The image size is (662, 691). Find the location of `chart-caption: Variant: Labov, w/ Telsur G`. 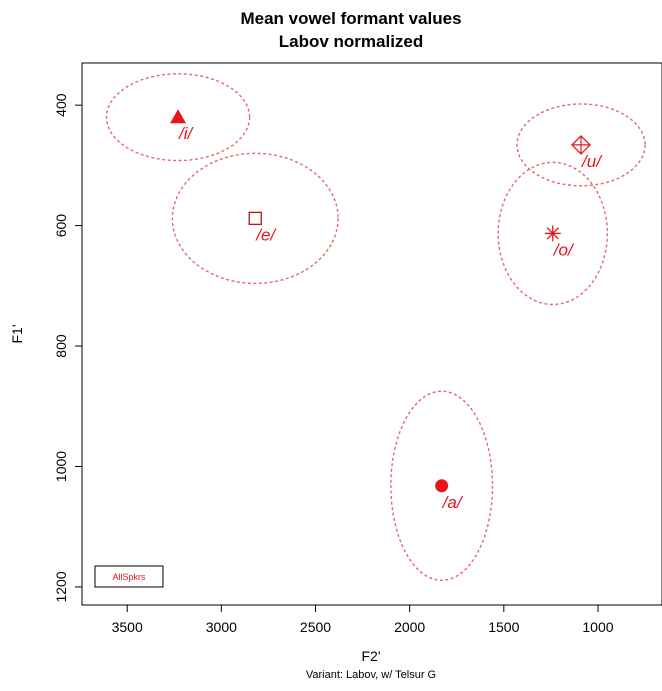

chart-caption: Variant: Labov, w/ Telsur G is located at coordinates (371, 675).